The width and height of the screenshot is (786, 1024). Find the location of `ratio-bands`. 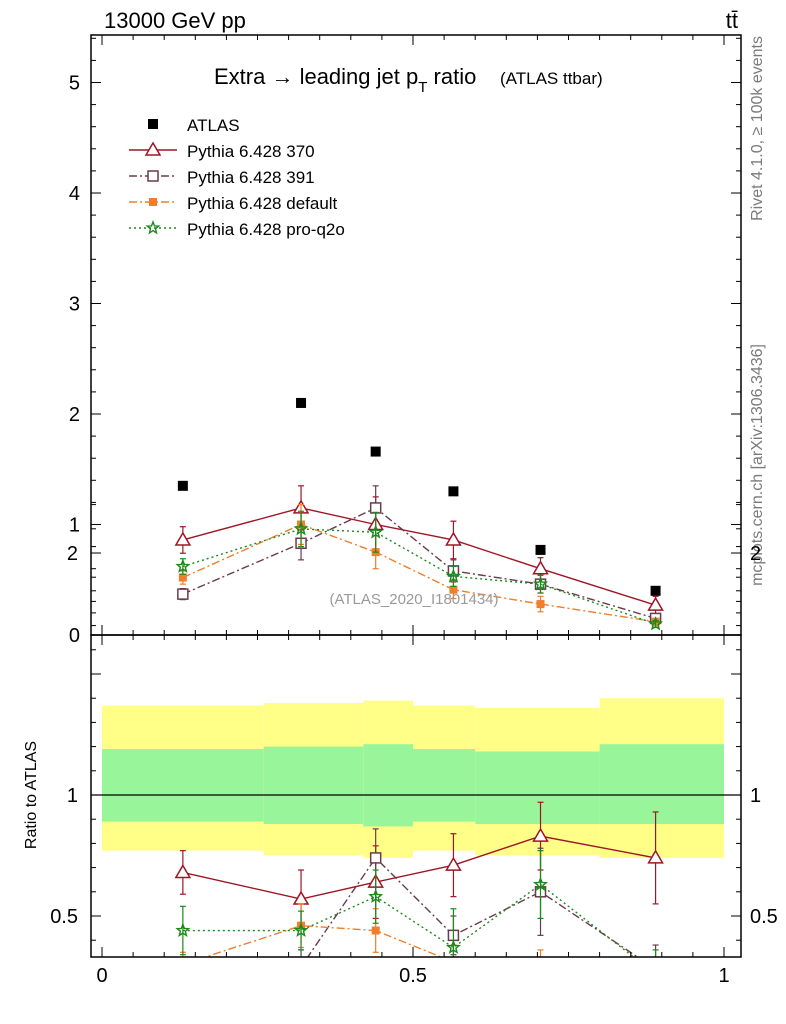

ratio-bands is located at coordinates (416, 778).